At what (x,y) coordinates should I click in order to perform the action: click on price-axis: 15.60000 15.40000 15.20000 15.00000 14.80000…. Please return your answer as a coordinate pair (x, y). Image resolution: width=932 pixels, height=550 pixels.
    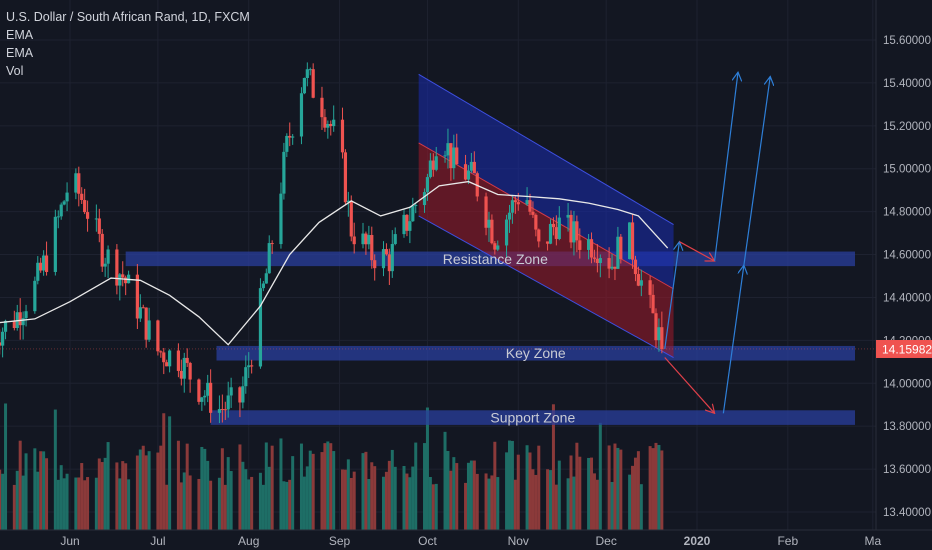
    Looking at the image, I should click on (903, 275).